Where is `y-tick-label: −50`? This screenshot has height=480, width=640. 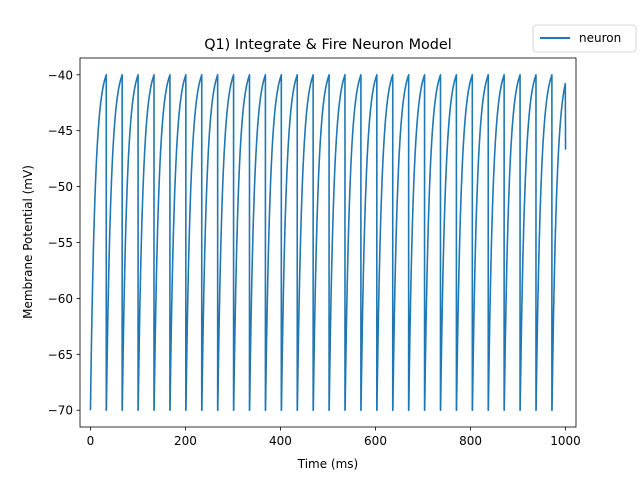
y-tick-label: −50 is located at coordinates (60, 187).